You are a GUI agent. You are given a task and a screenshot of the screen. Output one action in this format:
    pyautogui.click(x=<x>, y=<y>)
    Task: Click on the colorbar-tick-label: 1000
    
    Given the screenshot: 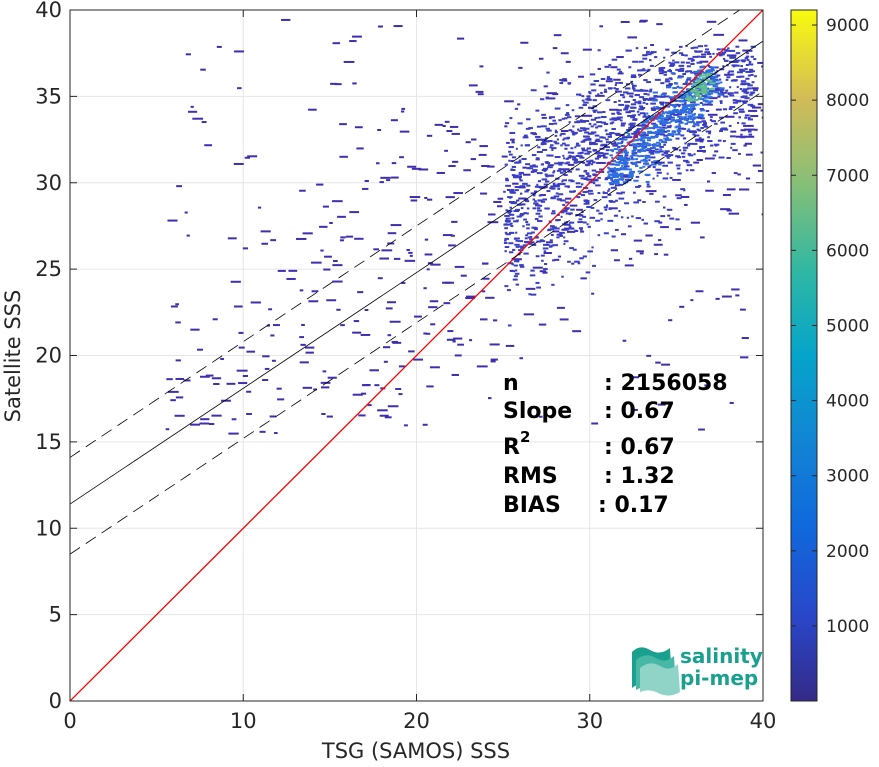 What is the action you would take?
    pyautogui.click(x=847, y=627)
    